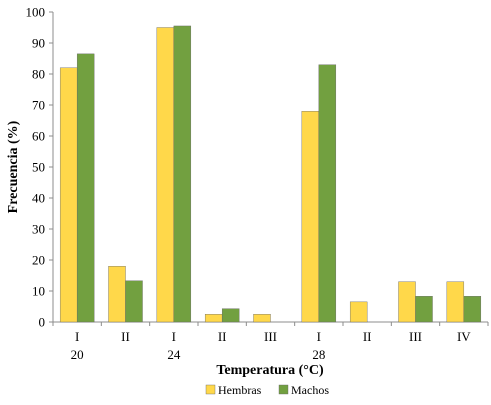  What do you see at coordinates (464, 336) in the screenshot?
I see `x-tick-label: IV` at bounding box center [464, 336].